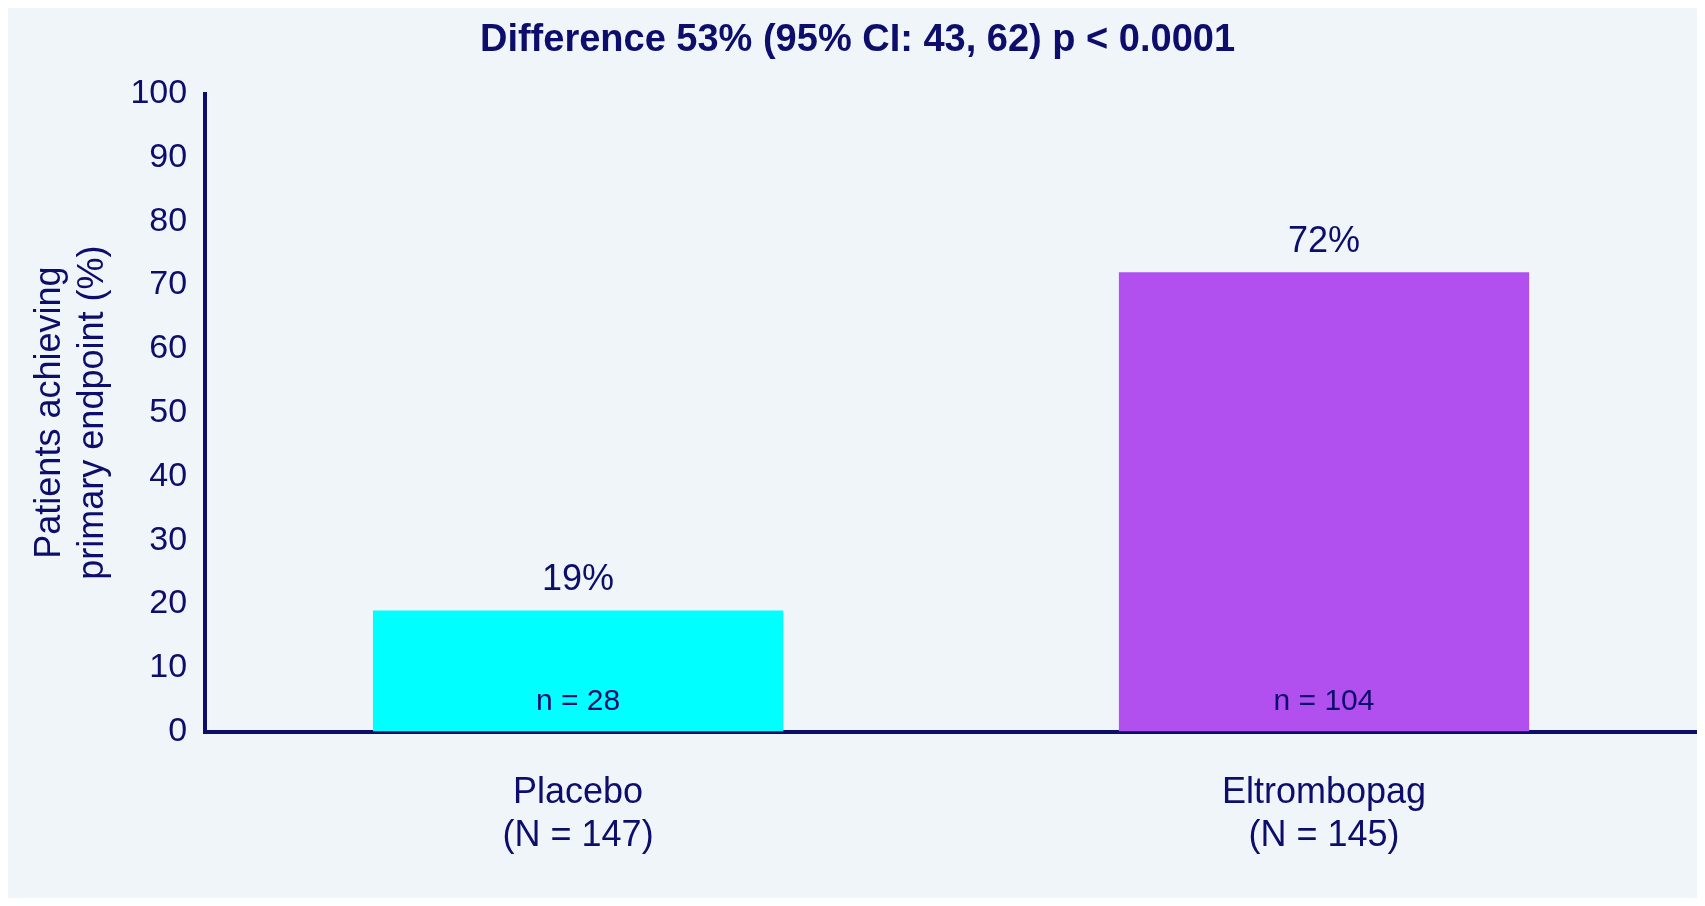 Image resolution: width=1705 pixels, height=906 pixels. I want to click on y-tick-label: 100, so click(159, 90).